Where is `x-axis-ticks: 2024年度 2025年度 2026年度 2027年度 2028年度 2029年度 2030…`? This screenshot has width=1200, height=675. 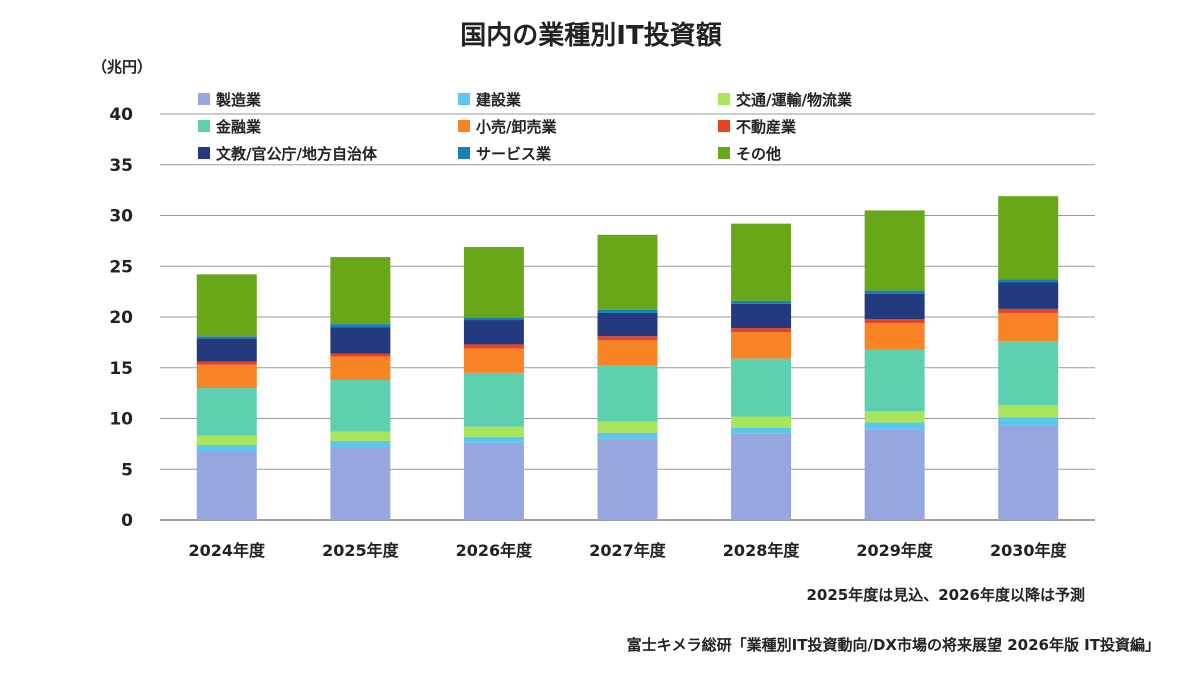 x-axis-ticks: 2024年度 2025年度 2026年度 2027年度 2028年度 2029年度 2030… is located at coordinates (628, 550).